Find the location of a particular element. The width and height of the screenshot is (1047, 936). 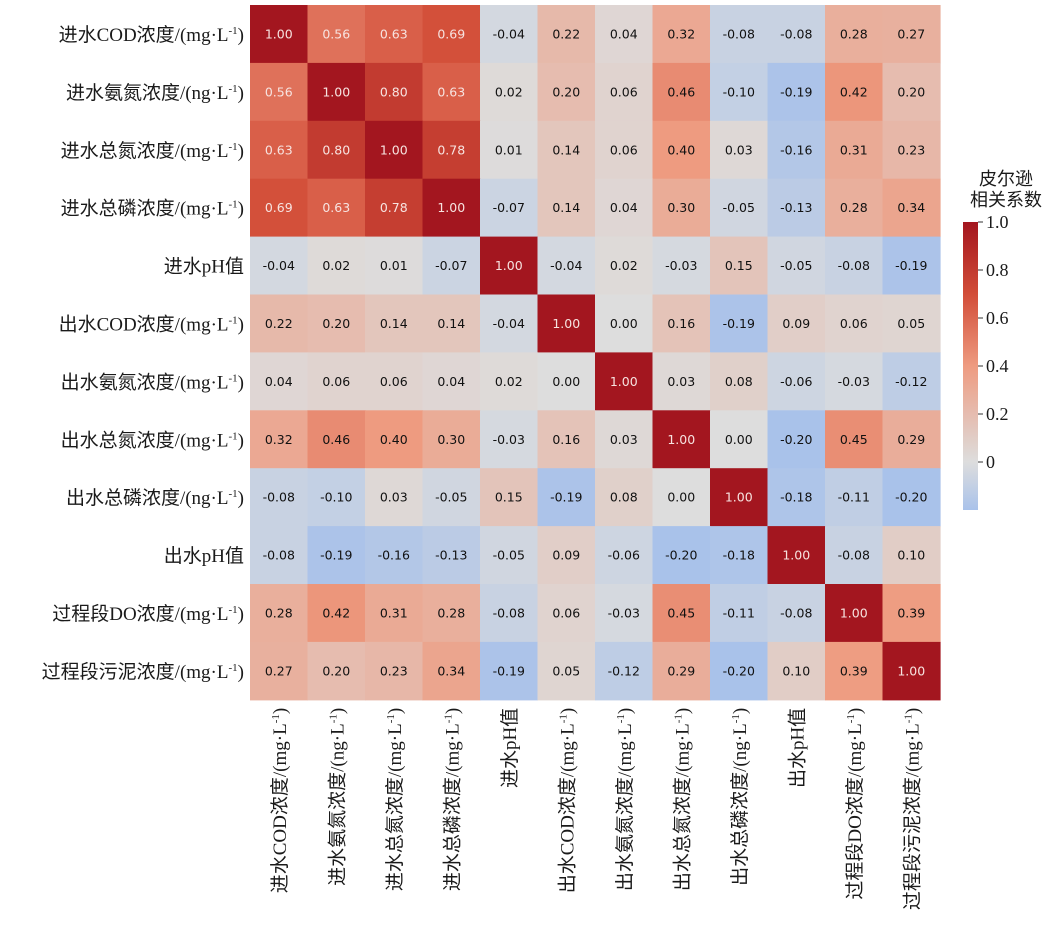

cell-value-label: -0.10 is located at coordinates (739, 91).